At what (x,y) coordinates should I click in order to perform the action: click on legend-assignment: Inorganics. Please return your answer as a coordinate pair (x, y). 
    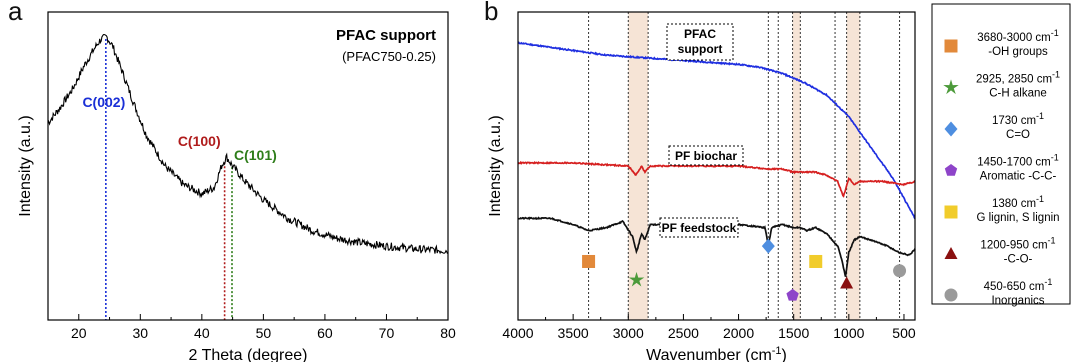
    Looking at the image, I should click on (1017, 301).